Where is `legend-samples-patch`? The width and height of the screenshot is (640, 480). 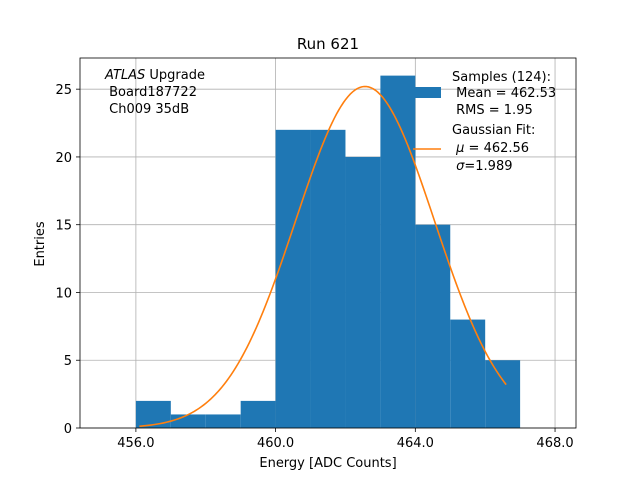 legend-samples-patch is located at coordinates (427, 92).